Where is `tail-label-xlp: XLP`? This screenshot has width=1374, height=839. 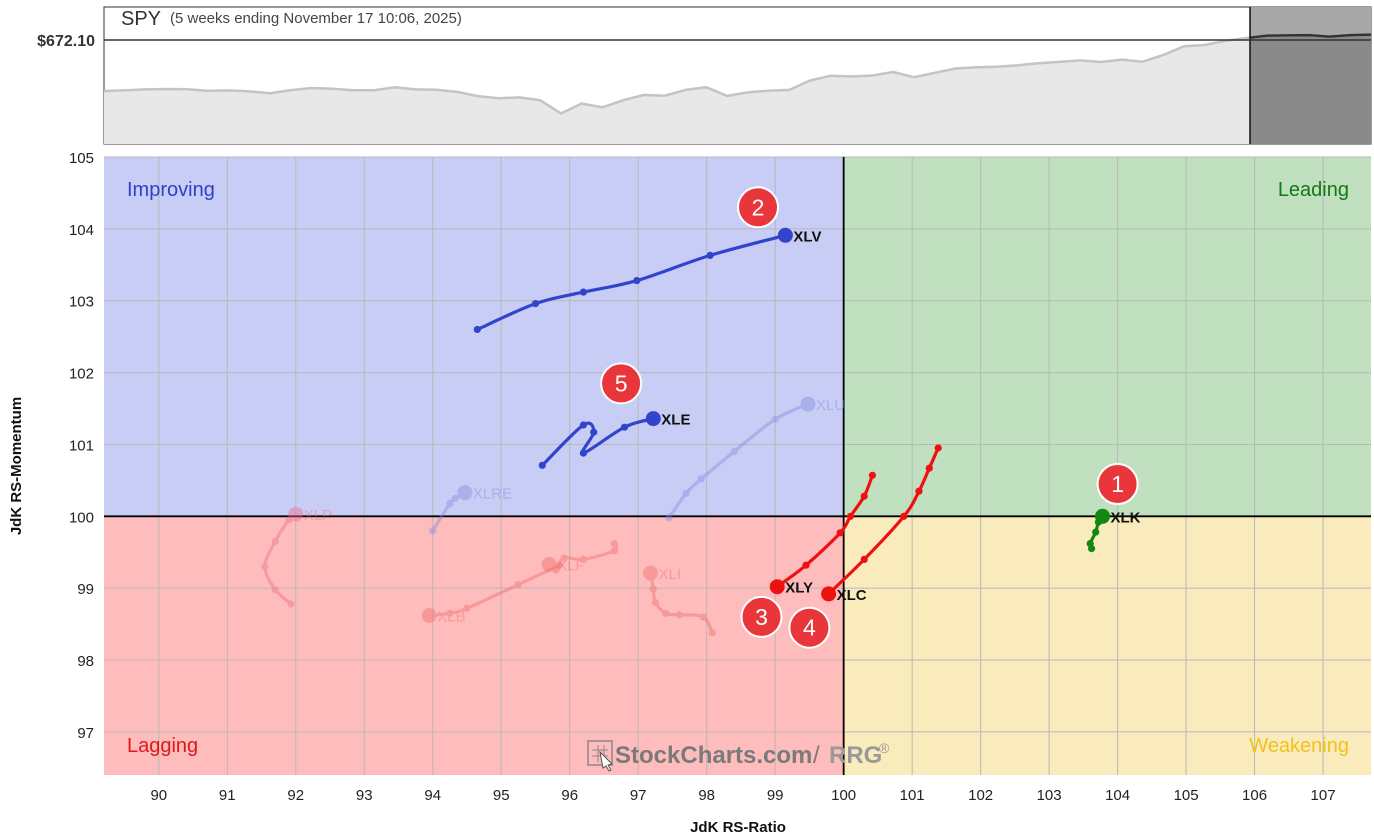
tail-label-xlp: XLP is located at coordinates (318, 515).